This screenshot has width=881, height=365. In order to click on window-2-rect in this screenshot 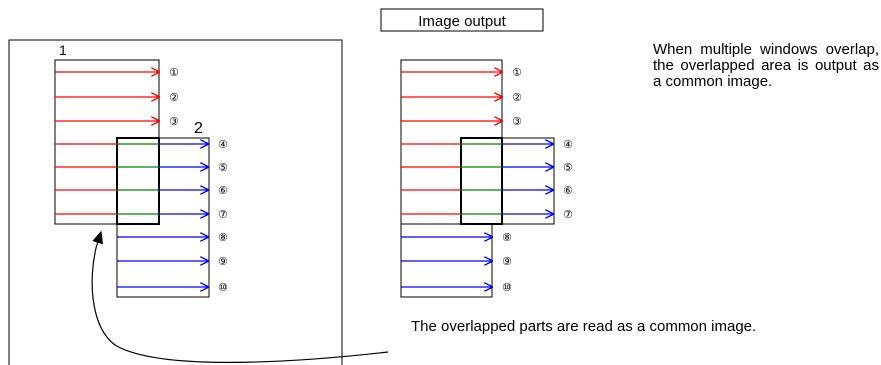, I will do `click(163, 217)`.